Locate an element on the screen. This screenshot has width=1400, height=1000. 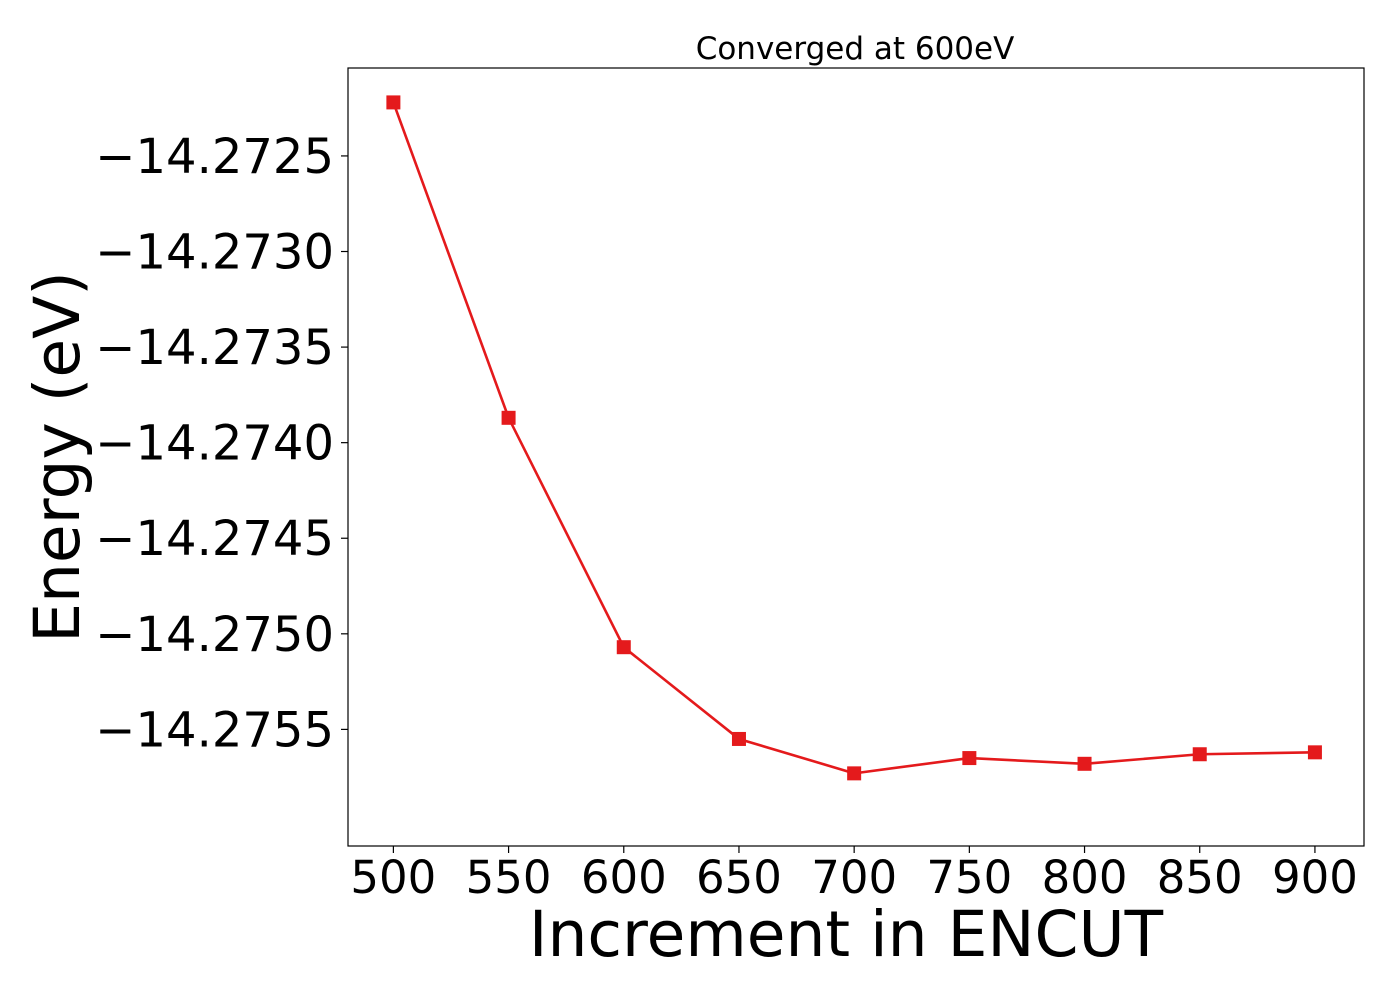
x-tick-label: 900 is located at coordinates (1315, 877).